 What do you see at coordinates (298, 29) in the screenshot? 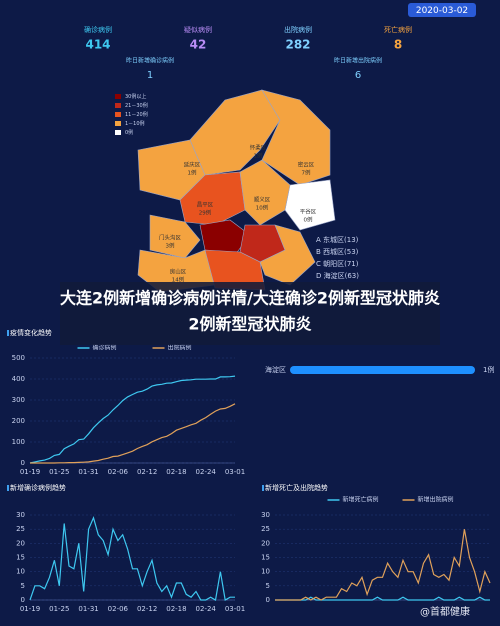
I see `stat-label: 出院病例` at bounding box center [298, 29].